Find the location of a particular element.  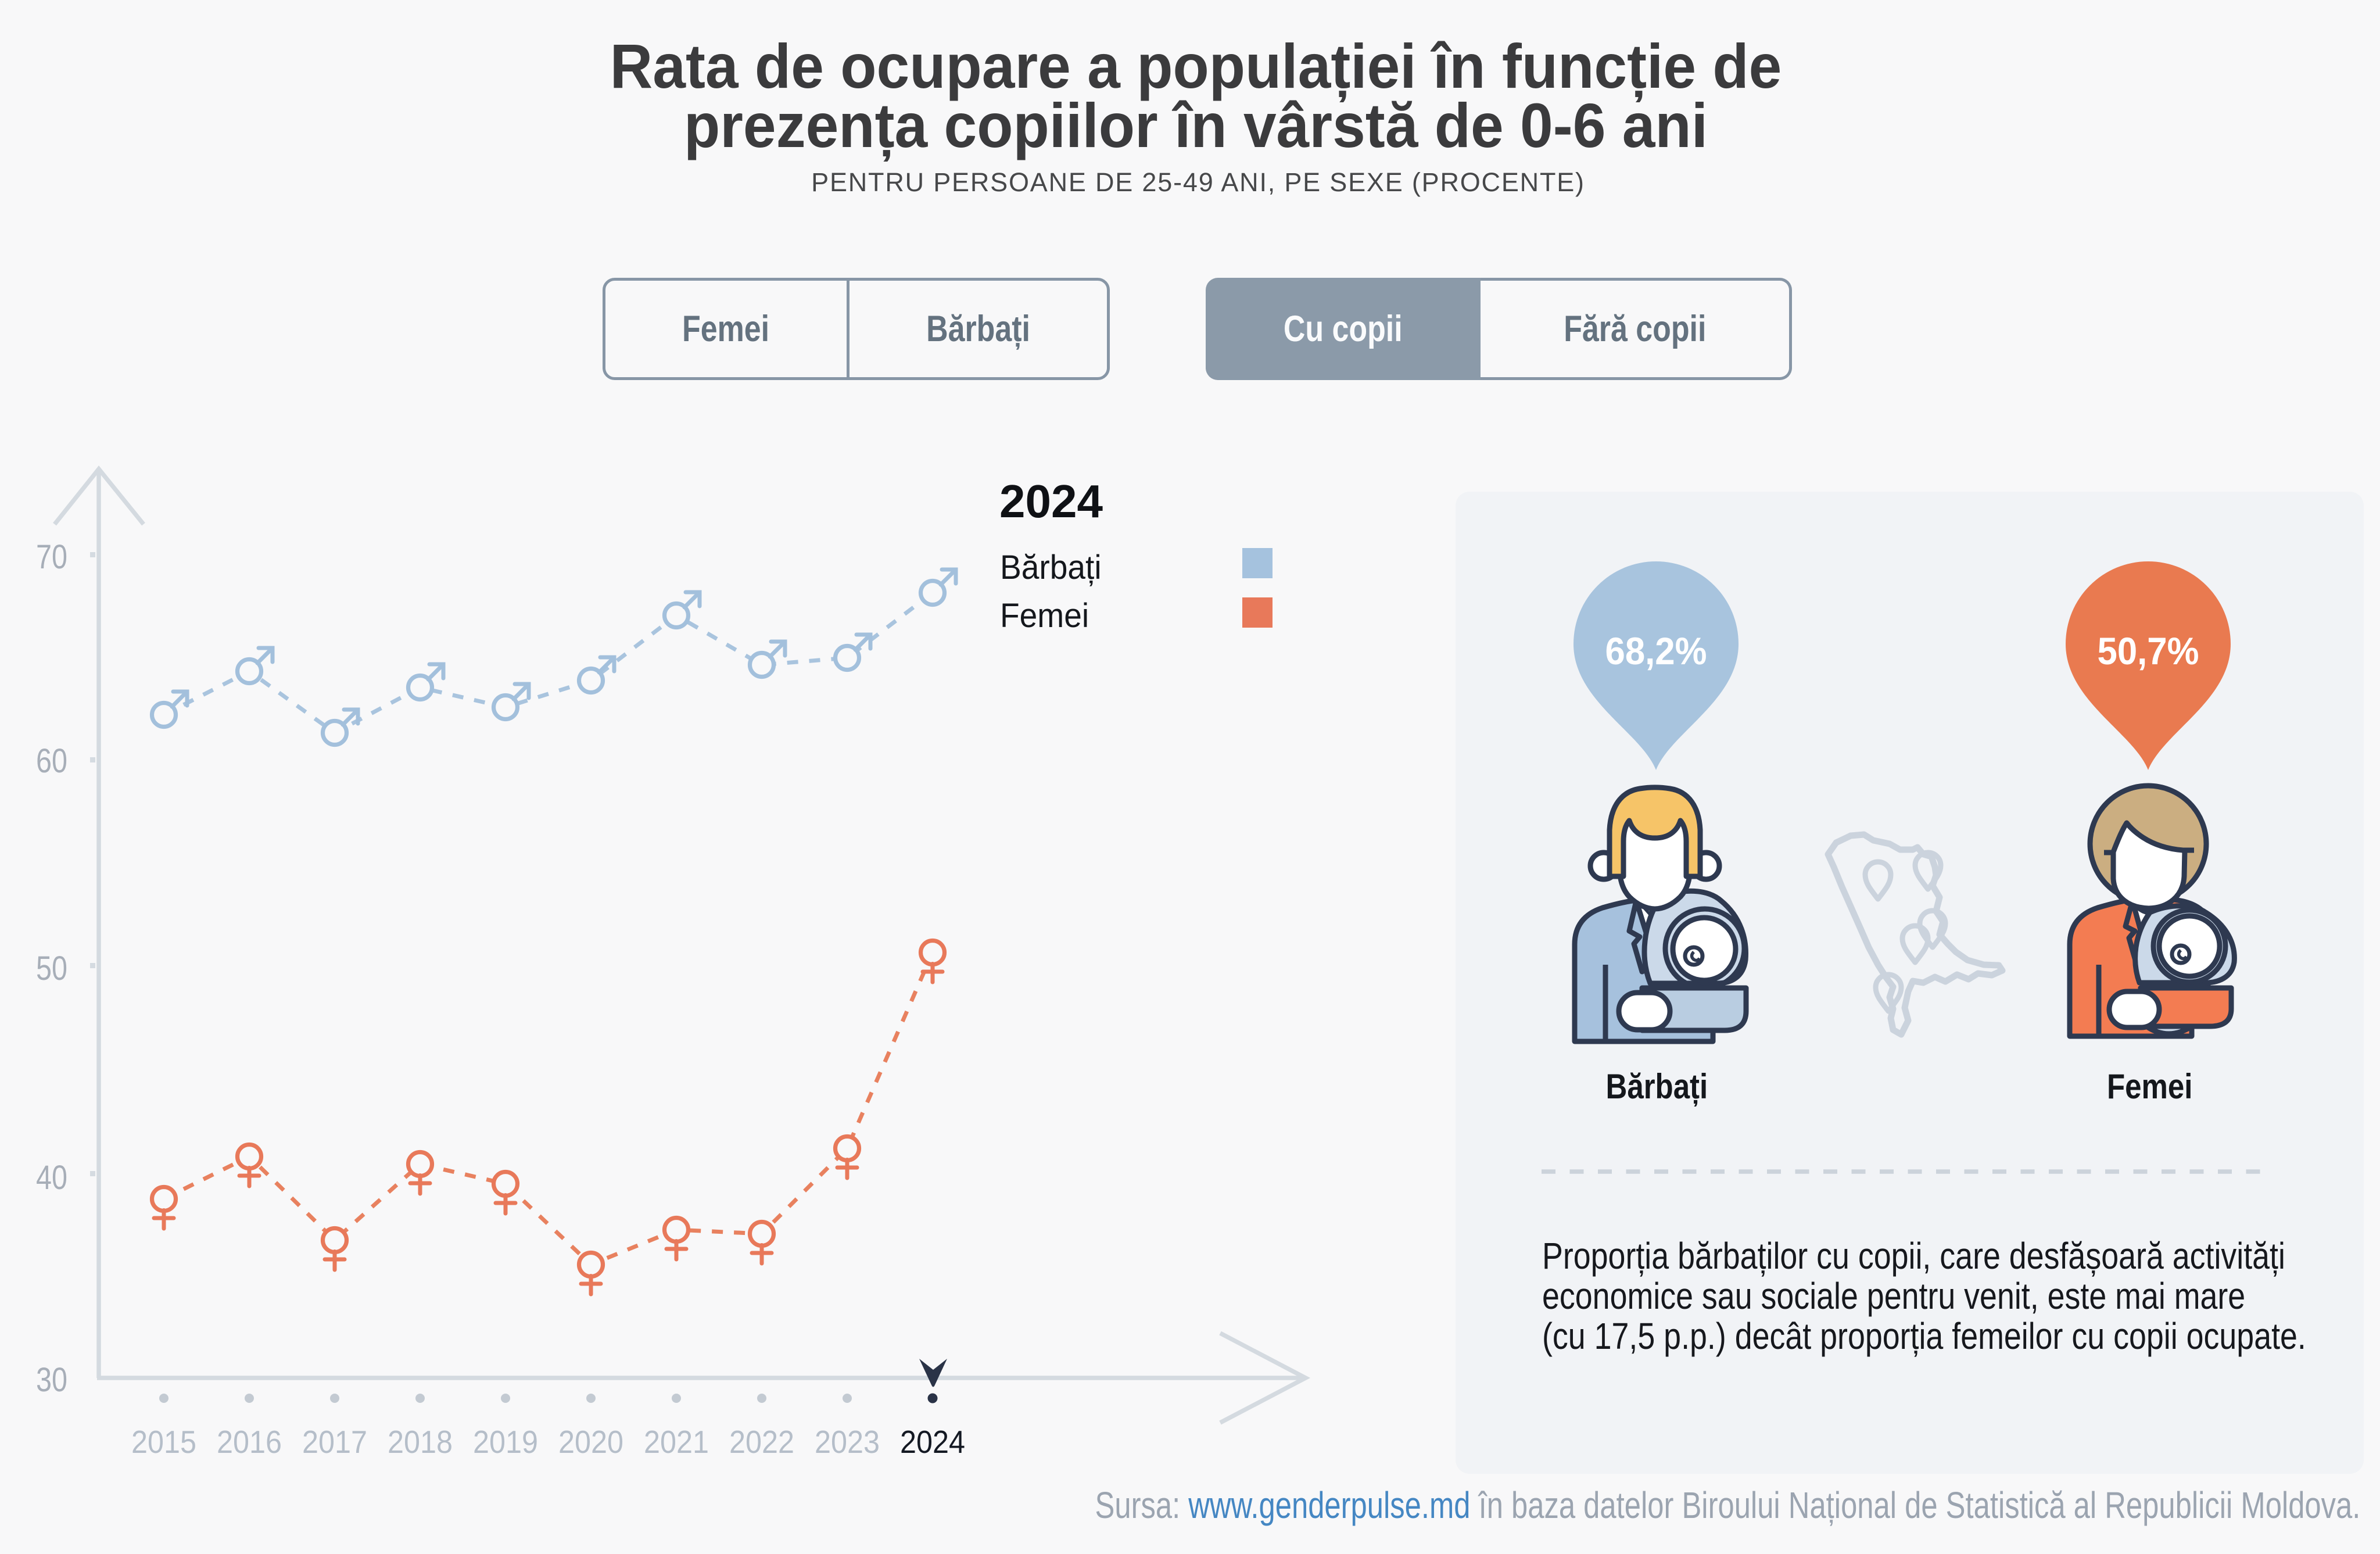

svg-text: 2016 is located at coordinates (249, 1442).